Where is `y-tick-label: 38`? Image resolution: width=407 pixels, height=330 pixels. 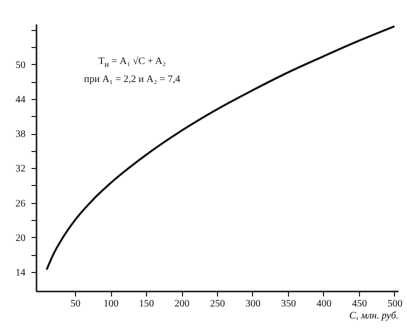
y-tick-label: 38 is located at coordinates (21, 134).